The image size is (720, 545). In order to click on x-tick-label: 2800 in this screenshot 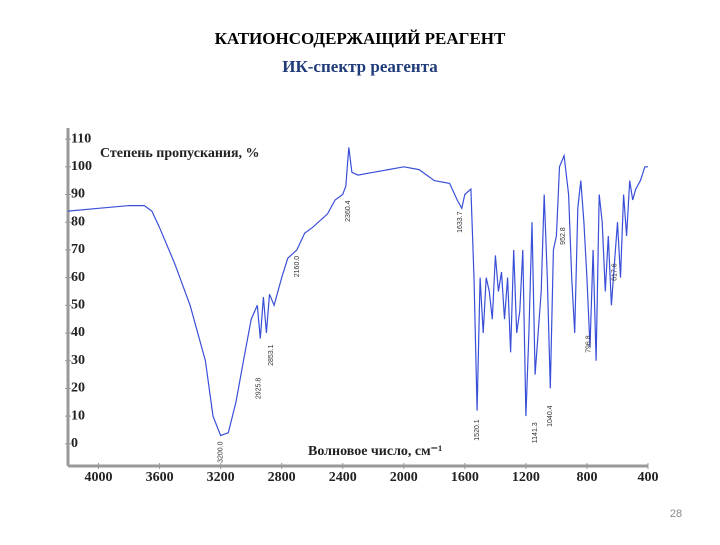, I will do `click(282, 477)`.